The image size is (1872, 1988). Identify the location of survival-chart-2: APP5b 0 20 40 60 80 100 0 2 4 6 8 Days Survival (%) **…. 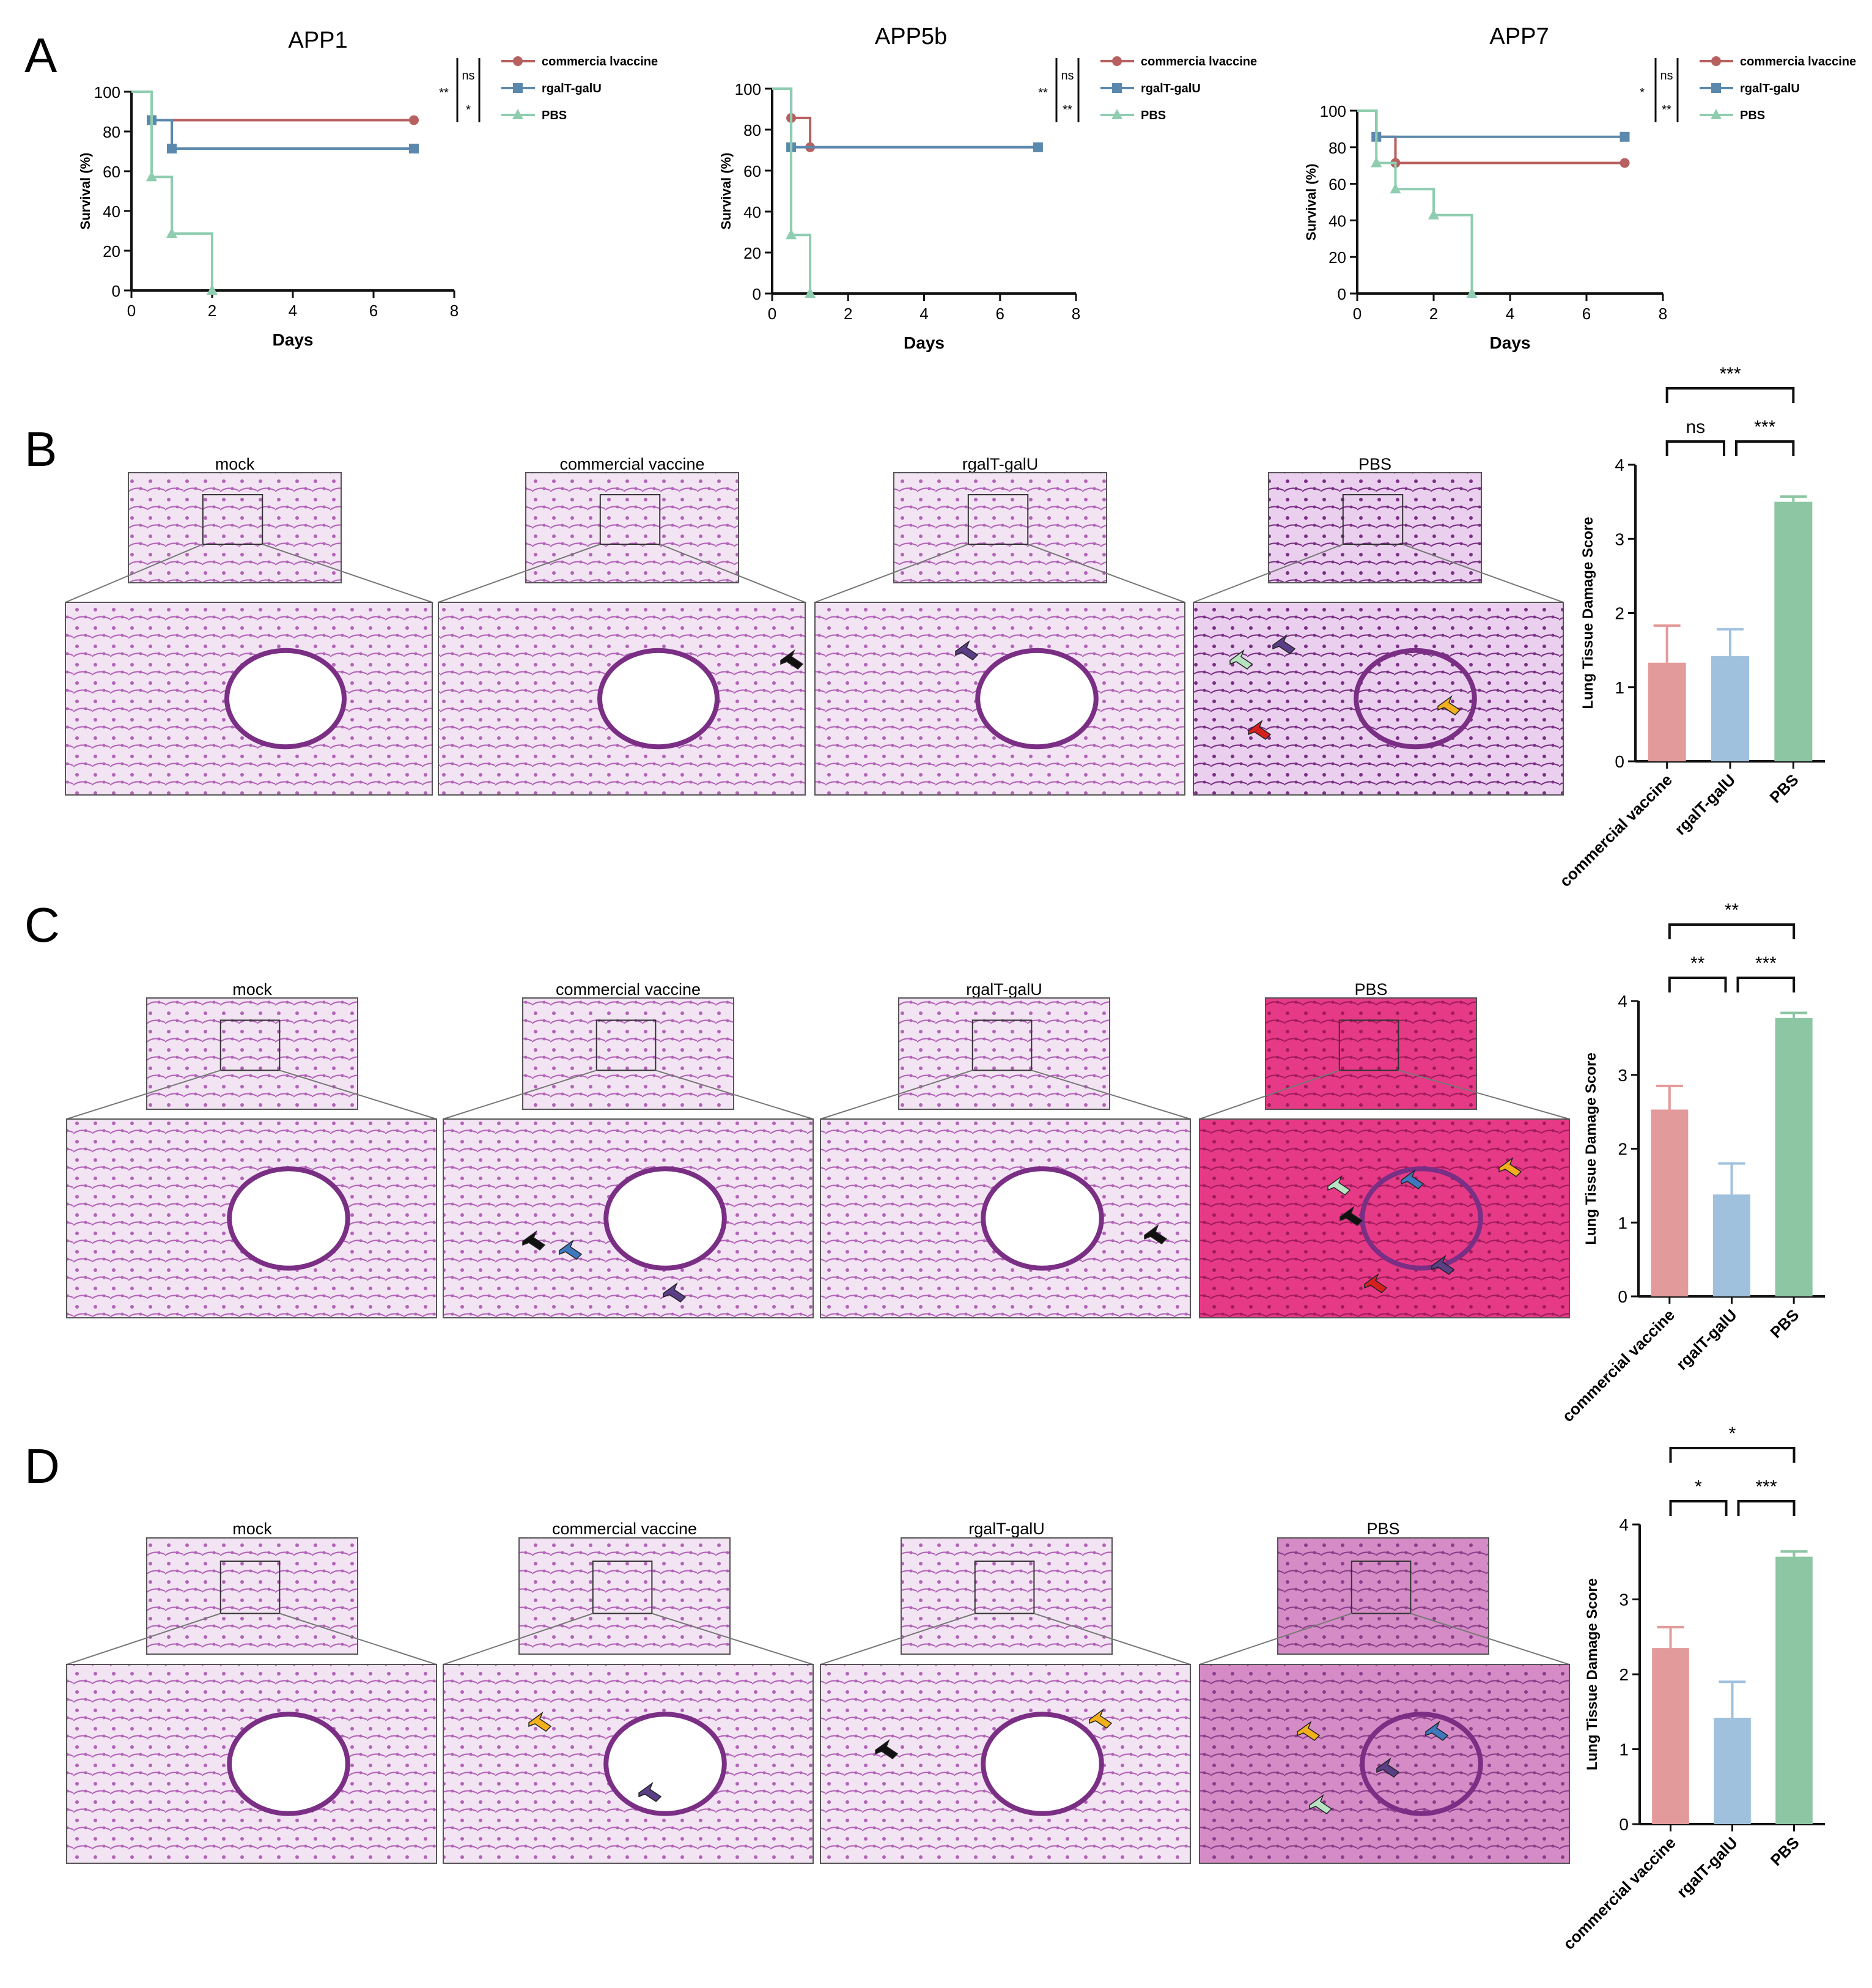
(987, 188).